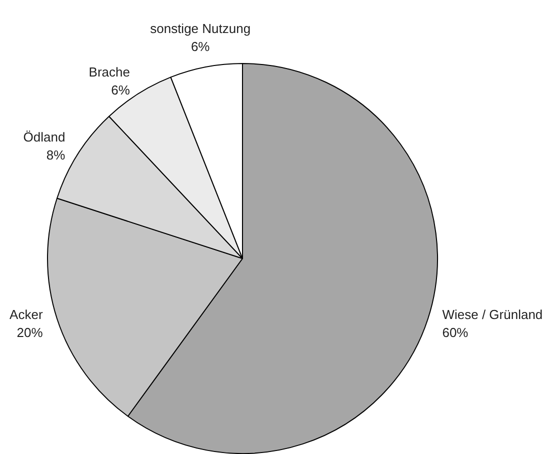 The height and width of the screenshot is (454, 555). What do you see at coordinates (109, 72) in the screenshot?
I see `slice-label: Brache` at bounding box center [109, 72].